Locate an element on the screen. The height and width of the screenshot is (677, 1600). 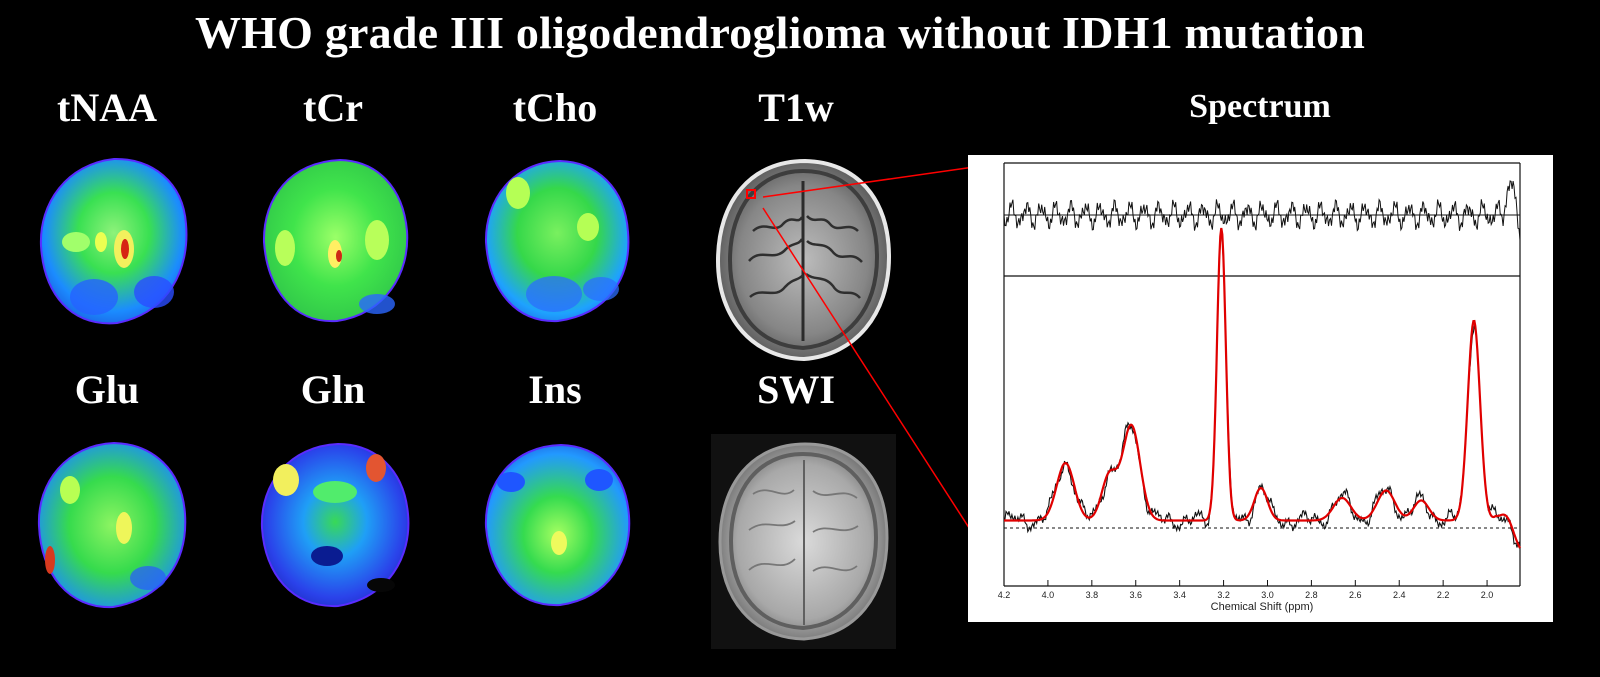
voxel-marker is located at coordinates (751, 194).